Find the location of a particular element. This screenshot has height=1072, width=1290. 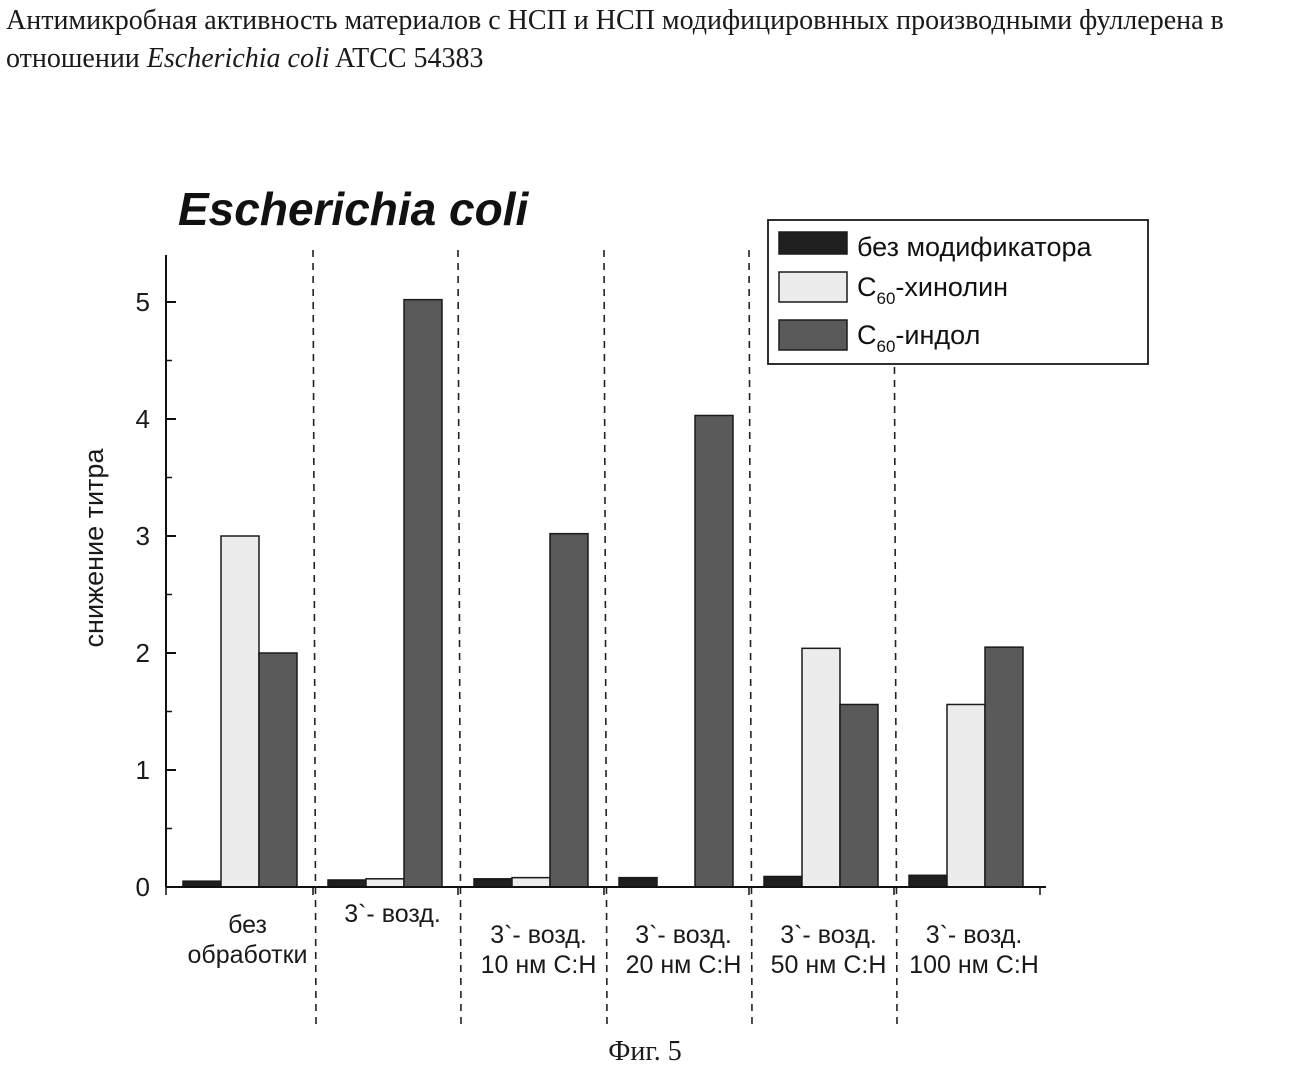

y-tick-label: 2 is located at coordinates (143, 653).